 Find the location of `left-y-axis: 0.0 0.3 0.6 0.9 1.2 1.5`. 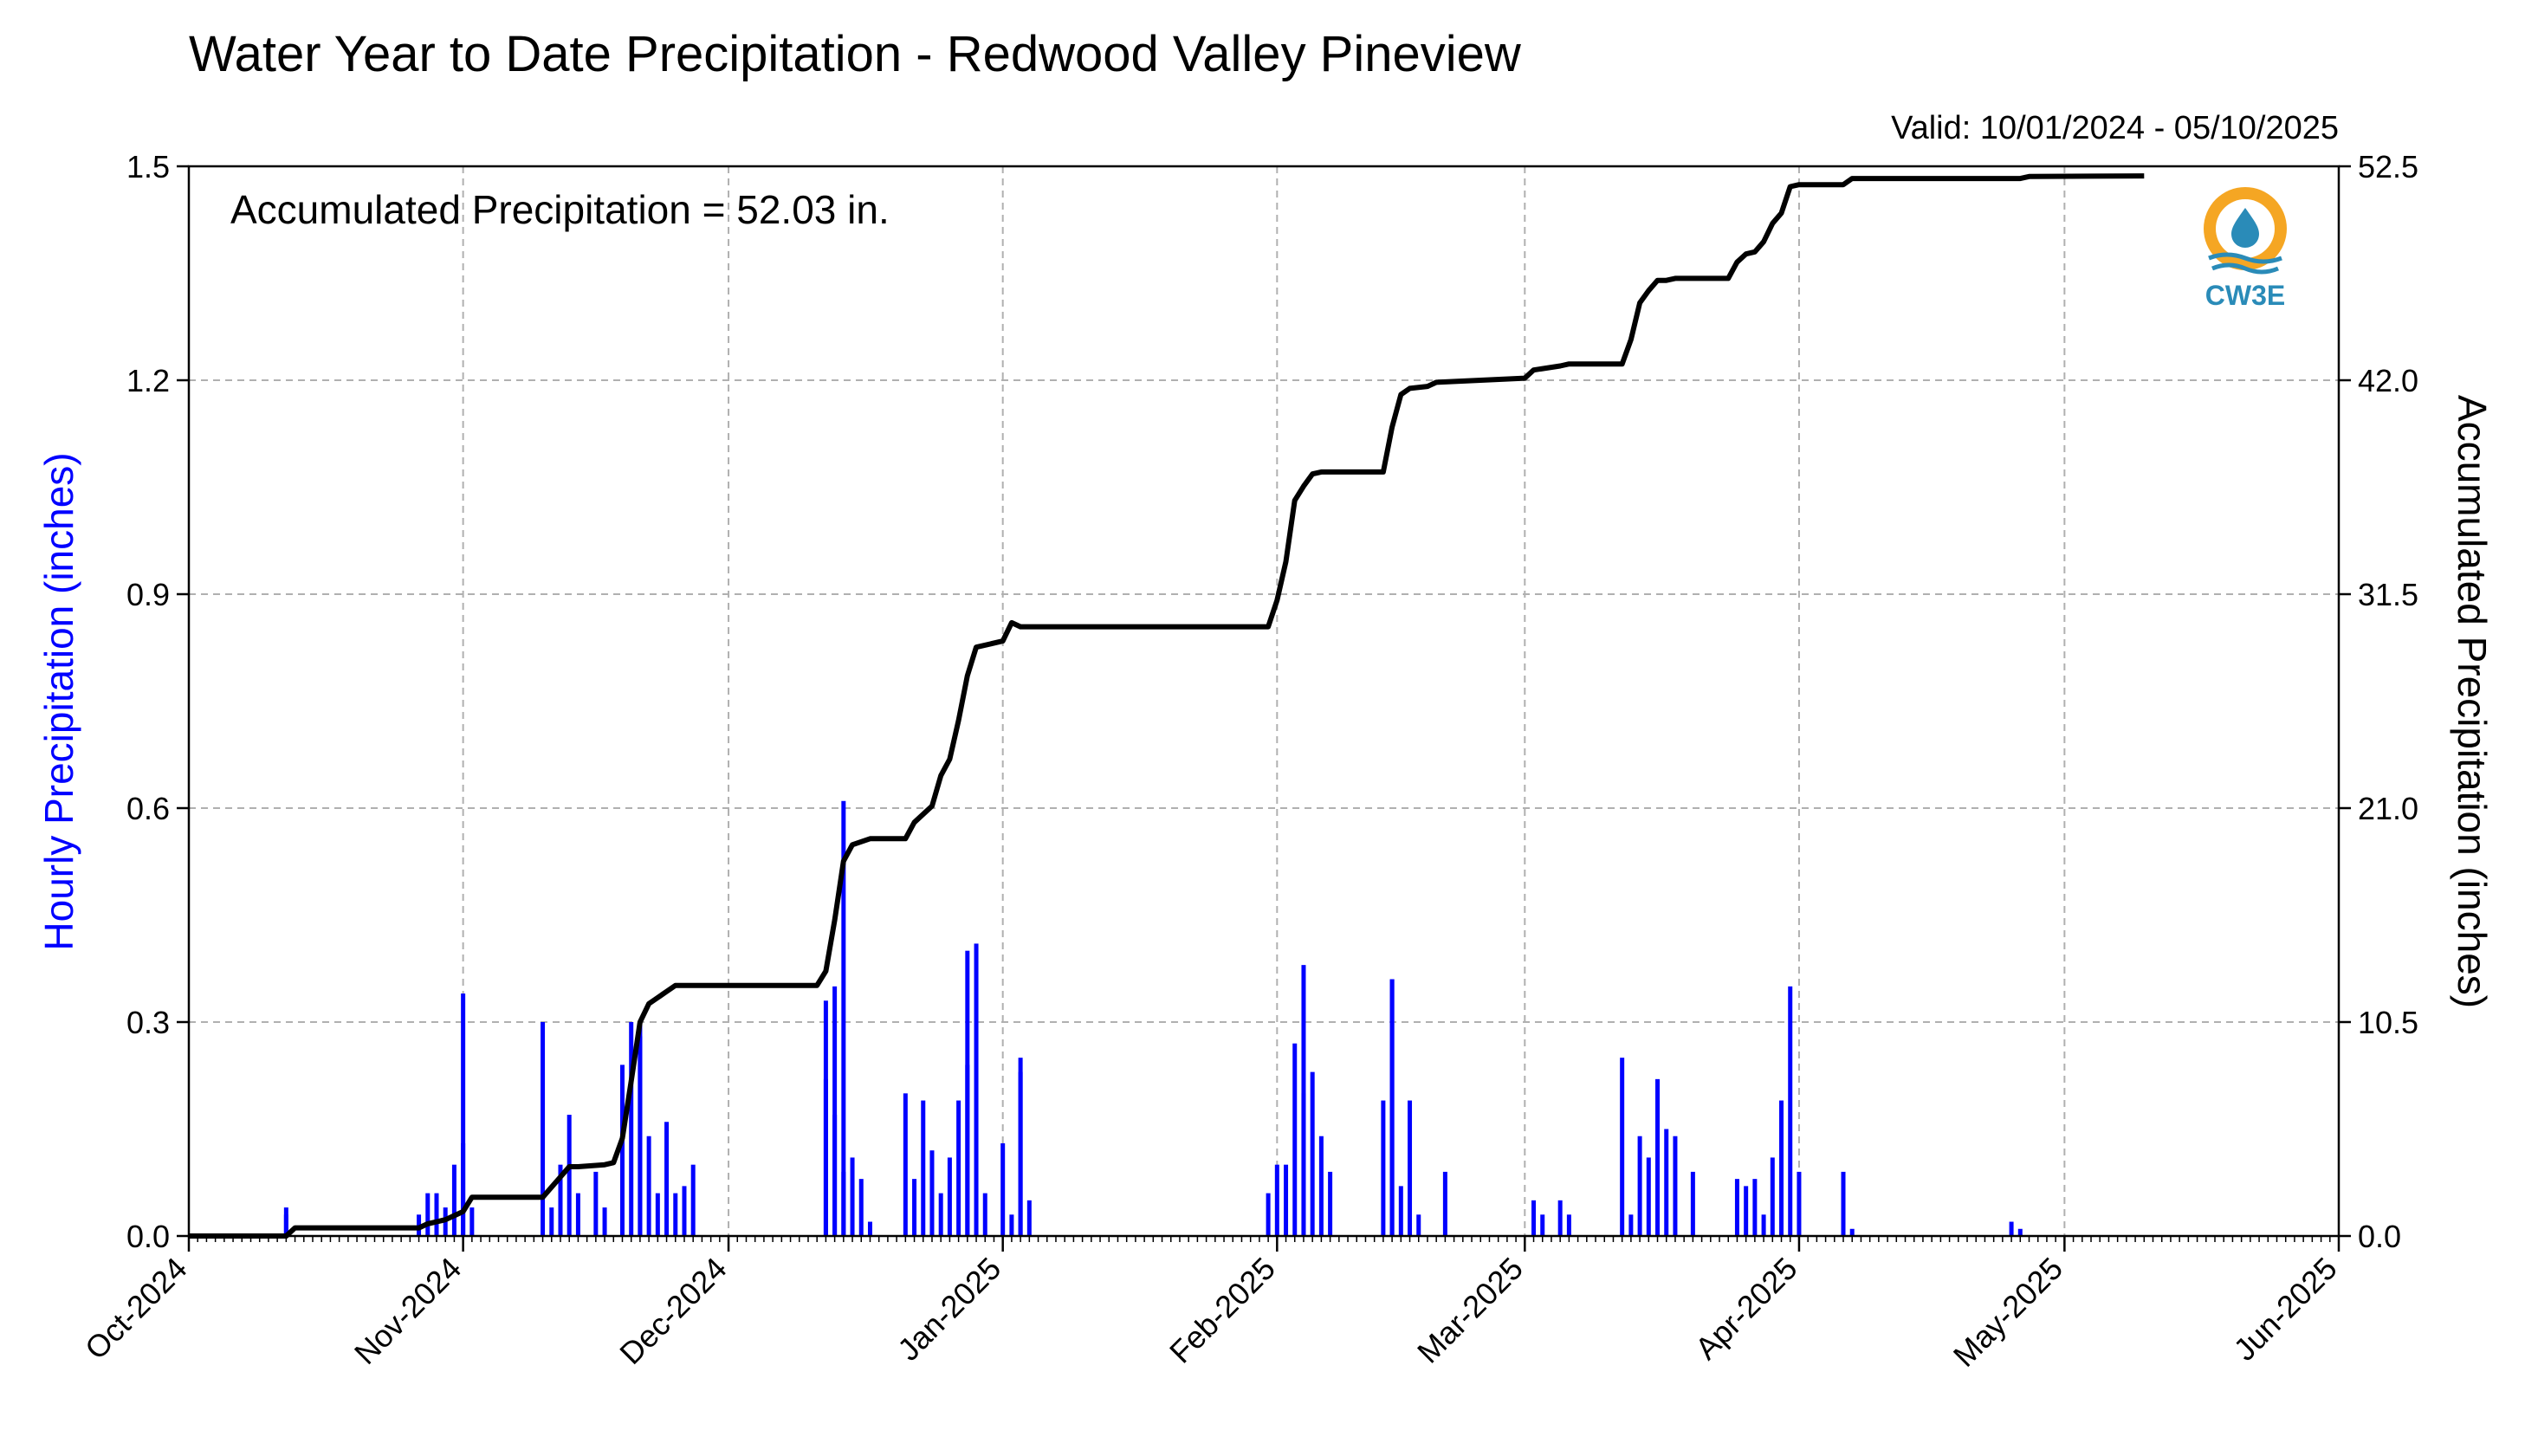

left-y-axis: 0.0 0.3 0.6 0.9 1.2 1.5 is located at coordinates (157, 701).